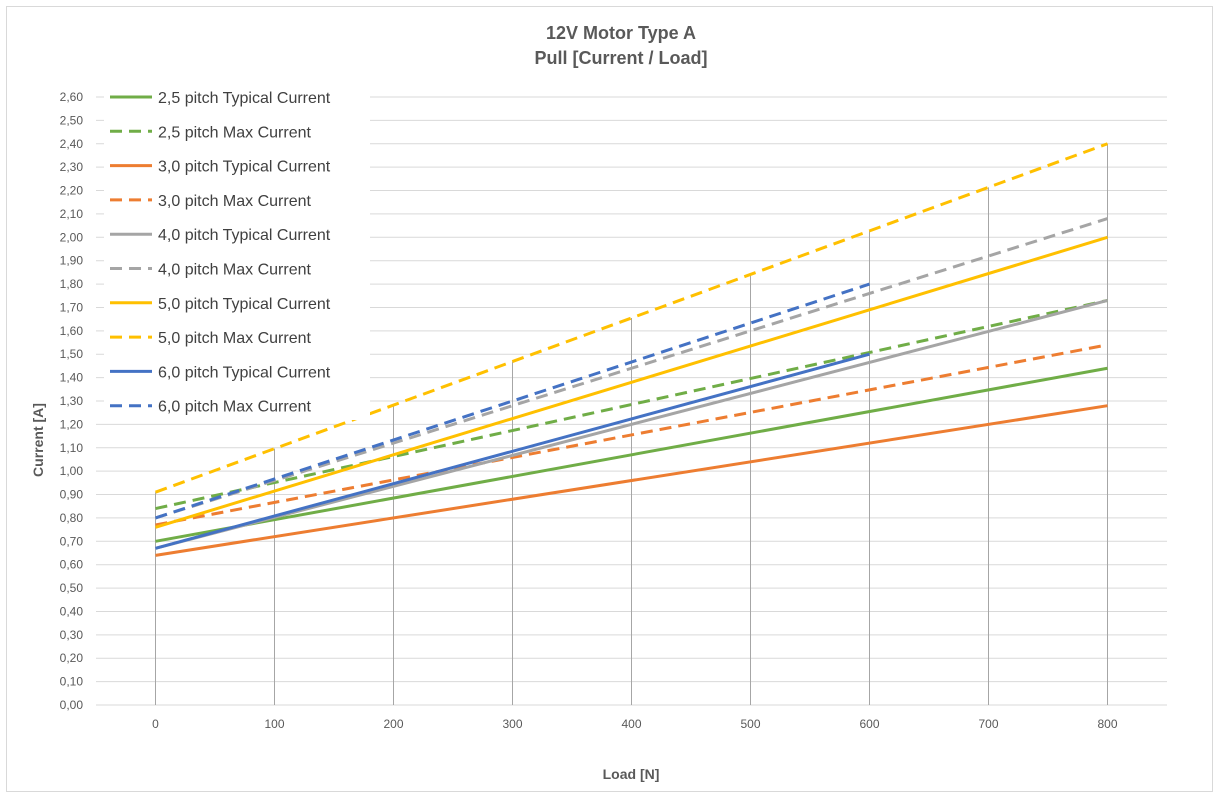  Describe the element at coordinates (38, 440) in the screenshot. I see `y-axis-title: Current [A]` at that location.